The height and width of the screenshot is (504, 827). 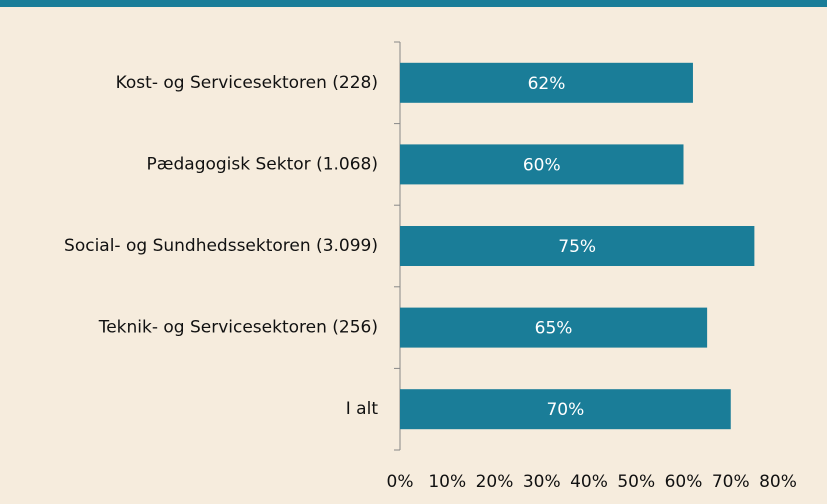 I want to click on x-tick-label: 60%, so click(x=684, y=482).